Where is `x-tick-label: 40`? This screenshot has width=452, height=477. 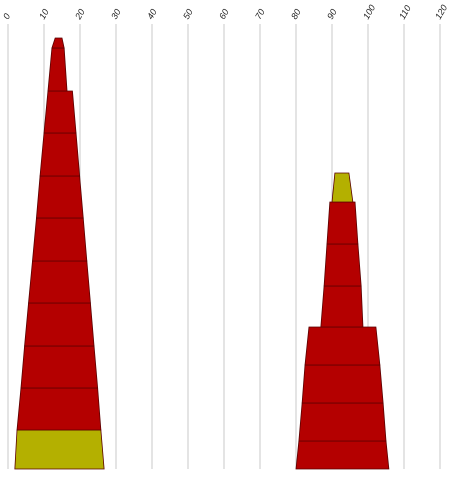 x-tick-label: 40 is located at coordinates (152, 14).